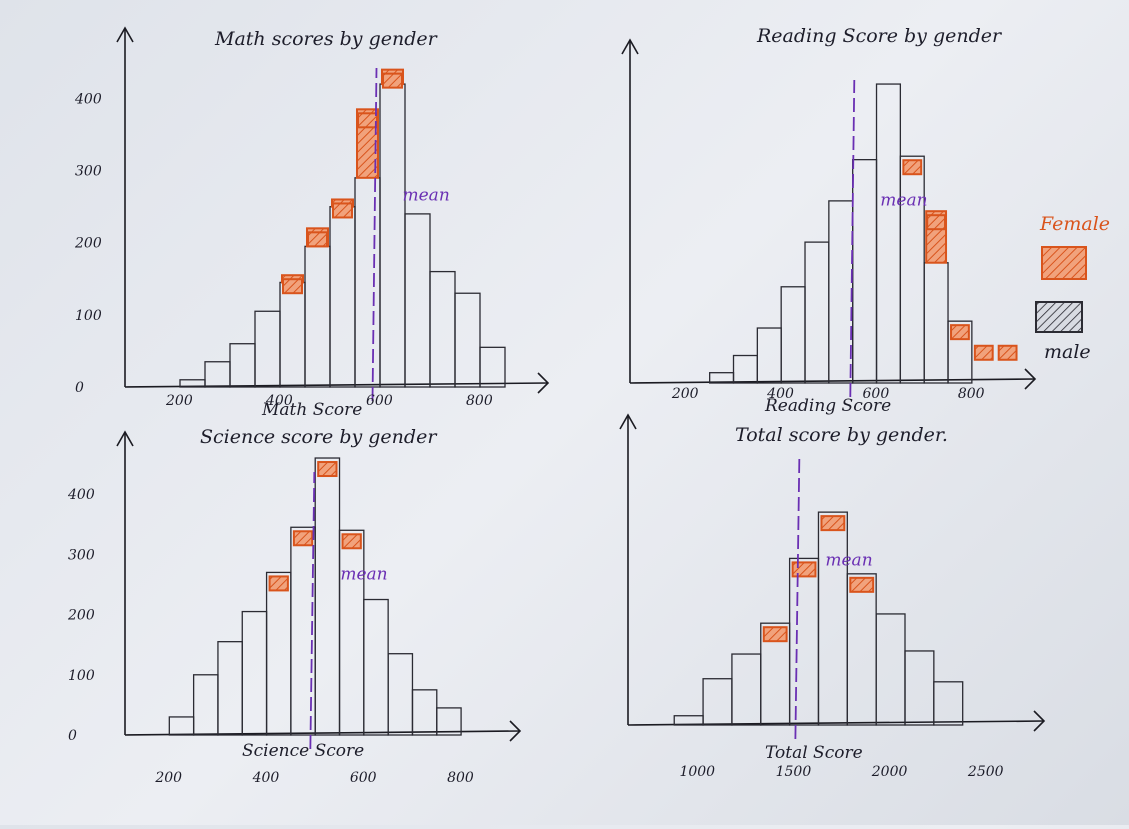  What do you see at coordinates (311, 410) in the screenshot?
I see `x-axis-label: Math Score` at bounding box center [311, 410].